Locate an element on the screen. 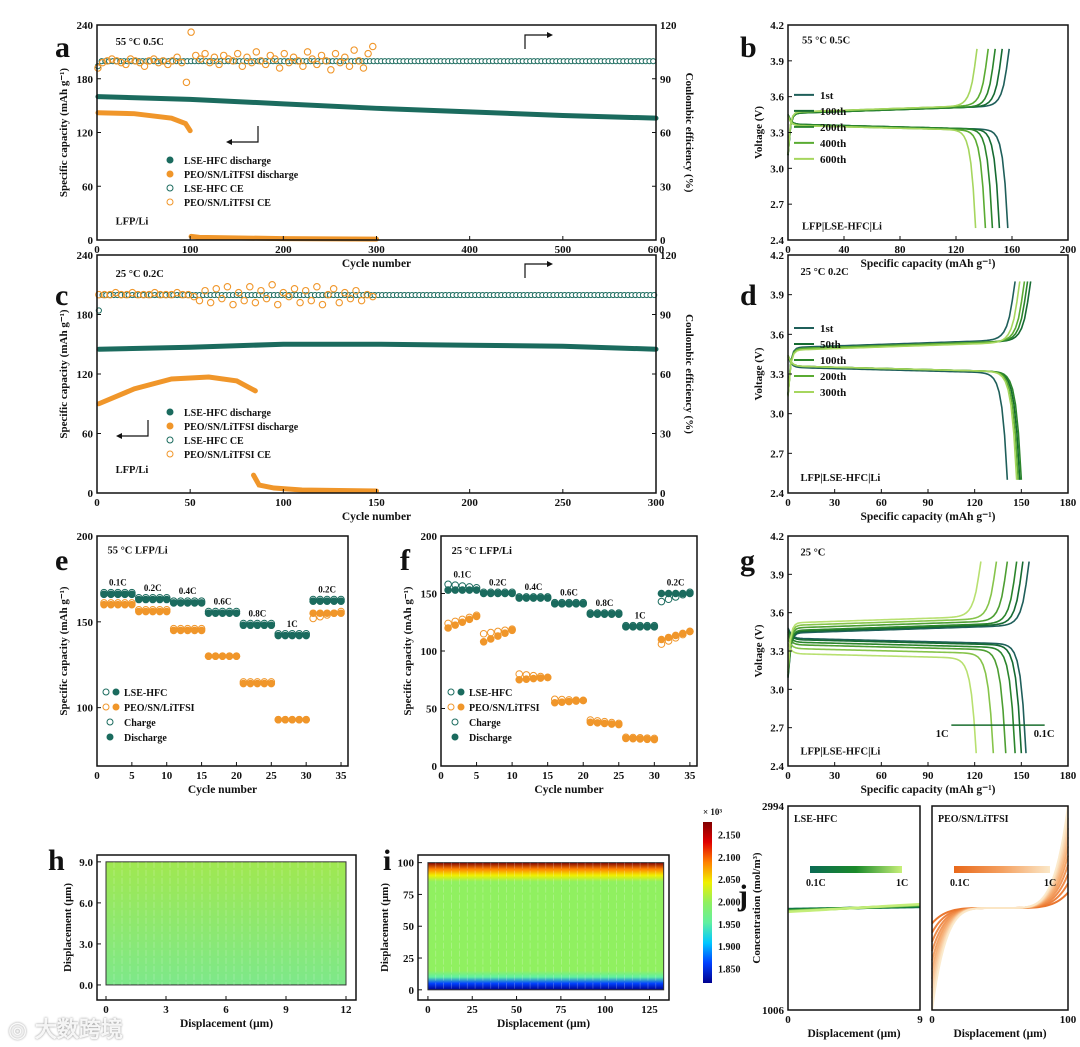  series-lse-hfc-discharge is located at coordinates (377, 346).